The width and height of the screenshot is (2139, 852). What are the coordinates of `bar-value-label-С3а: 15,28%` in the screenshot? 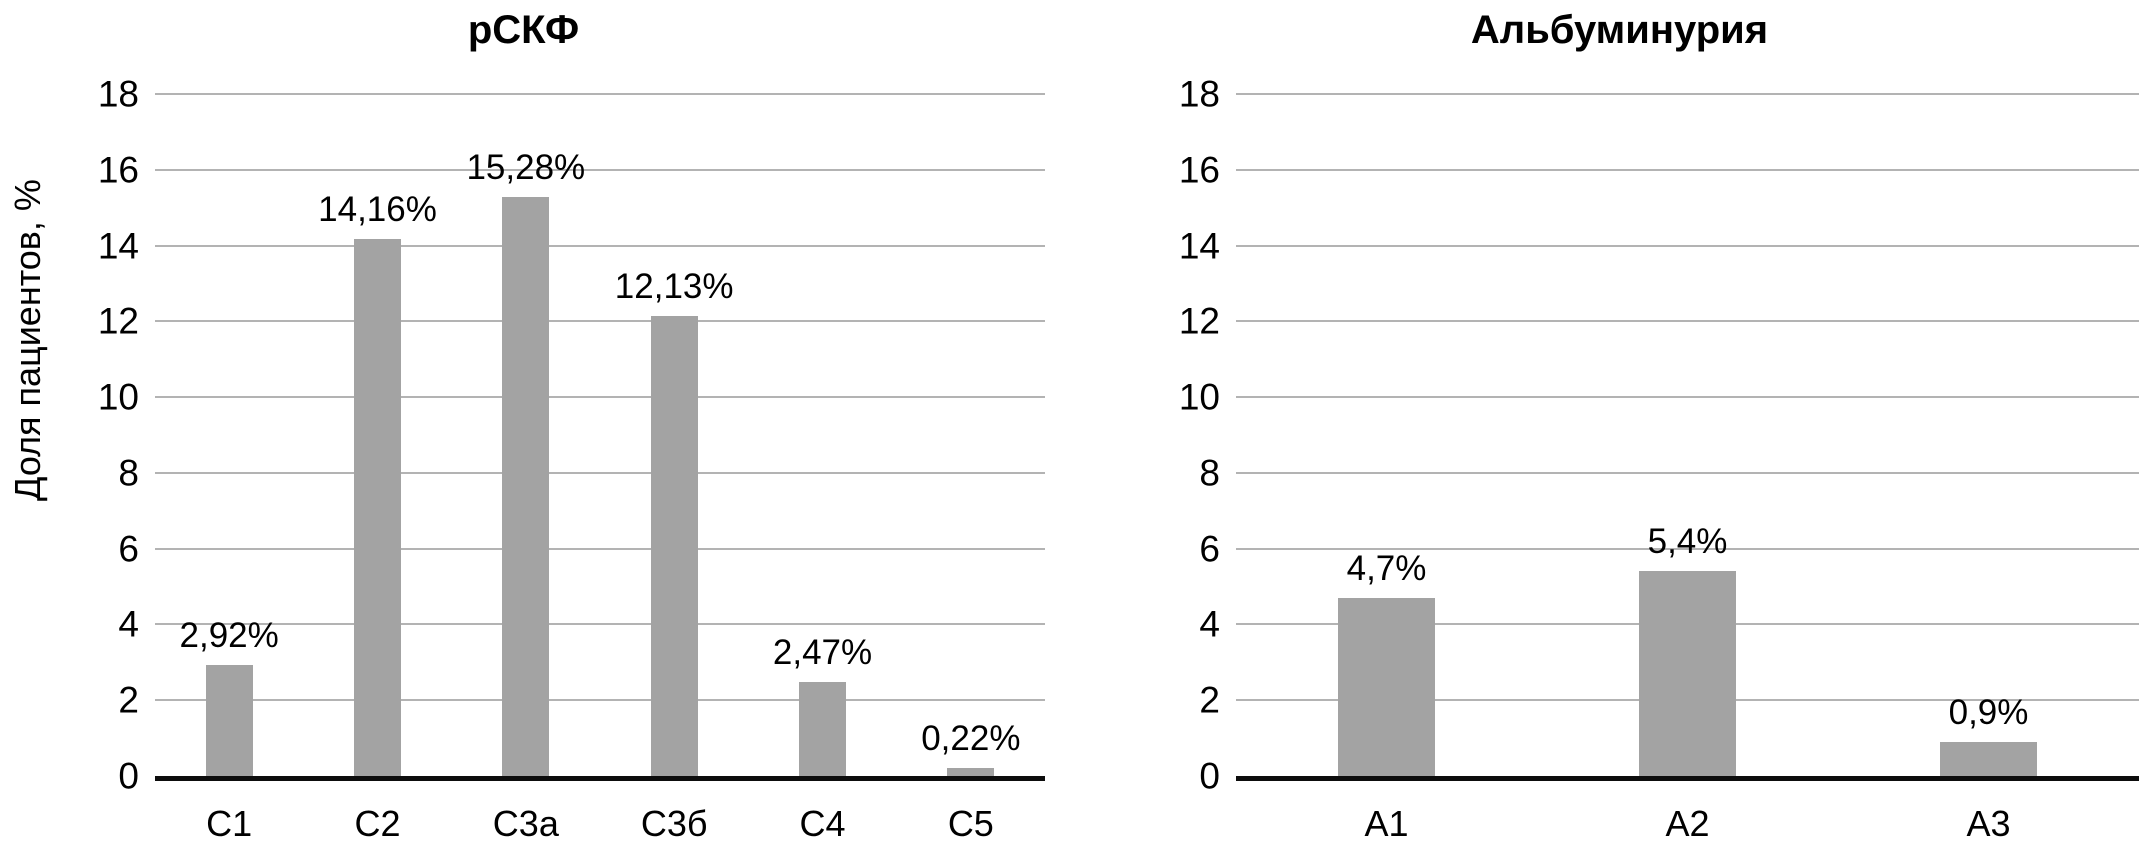 It's located at (526, 167).